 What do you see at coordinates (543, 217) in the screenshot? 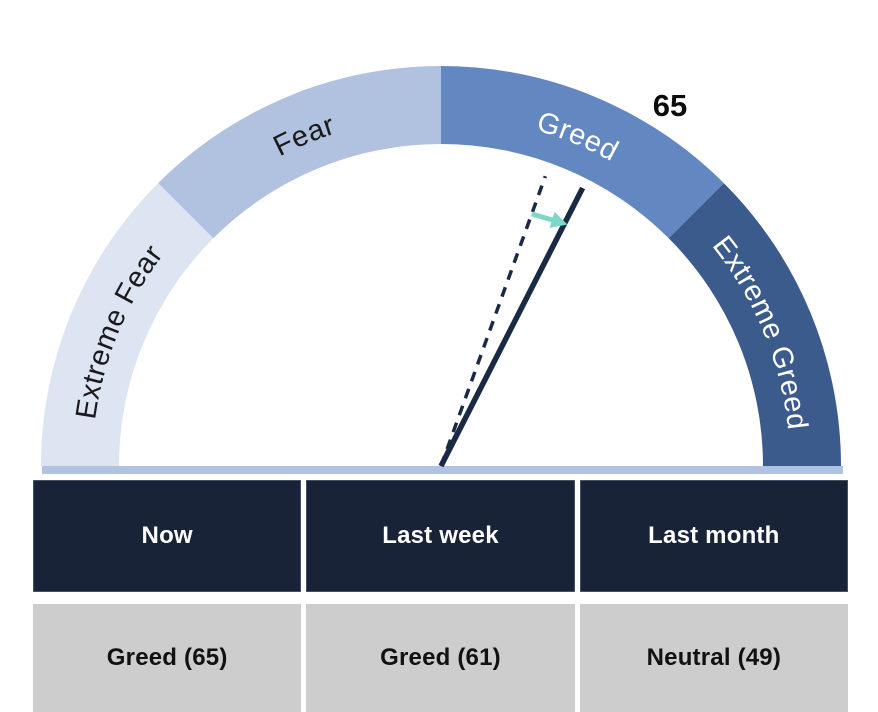
I see `change-arrow-shaft` at bounding box center [543, 217].